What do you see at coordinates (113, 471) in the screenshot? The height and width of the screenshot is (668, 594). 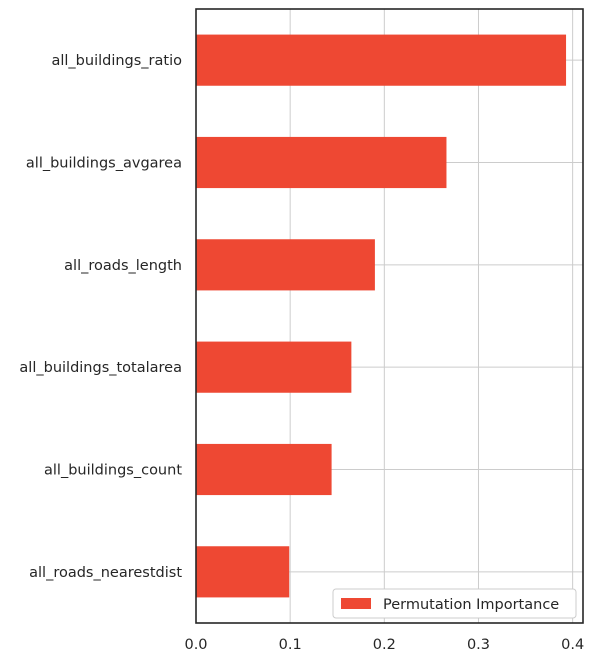 I see `y-tick-label: all_buildings_count` at bounding box center [113, 471].